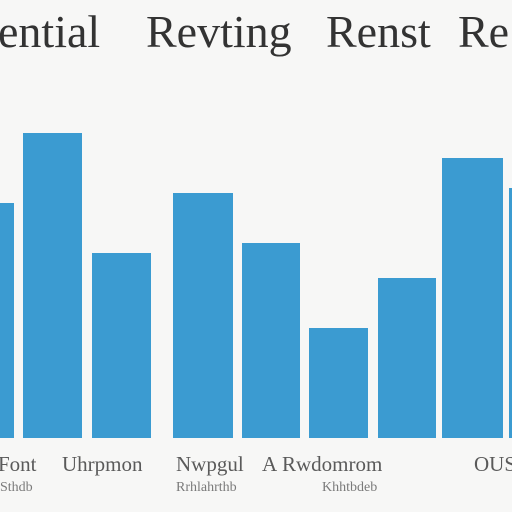 This screenshot has height=512, width=512. I want to click on category-sublabel-2: Rrhlahrthb, so click(206, 487).